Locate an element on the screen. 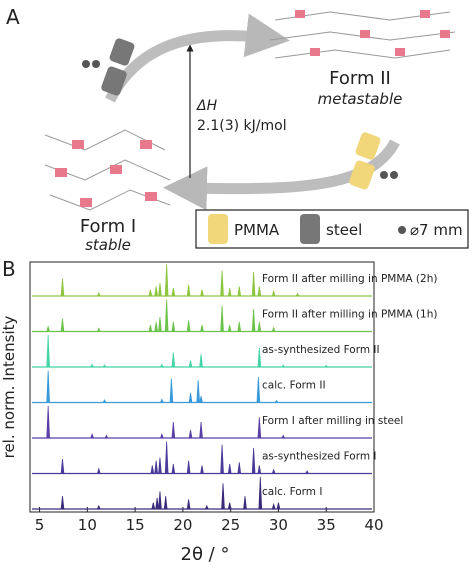 The width and height of the screenshot is (474, 571). x-tick-label: 20 is located at coordinates (182, 525).